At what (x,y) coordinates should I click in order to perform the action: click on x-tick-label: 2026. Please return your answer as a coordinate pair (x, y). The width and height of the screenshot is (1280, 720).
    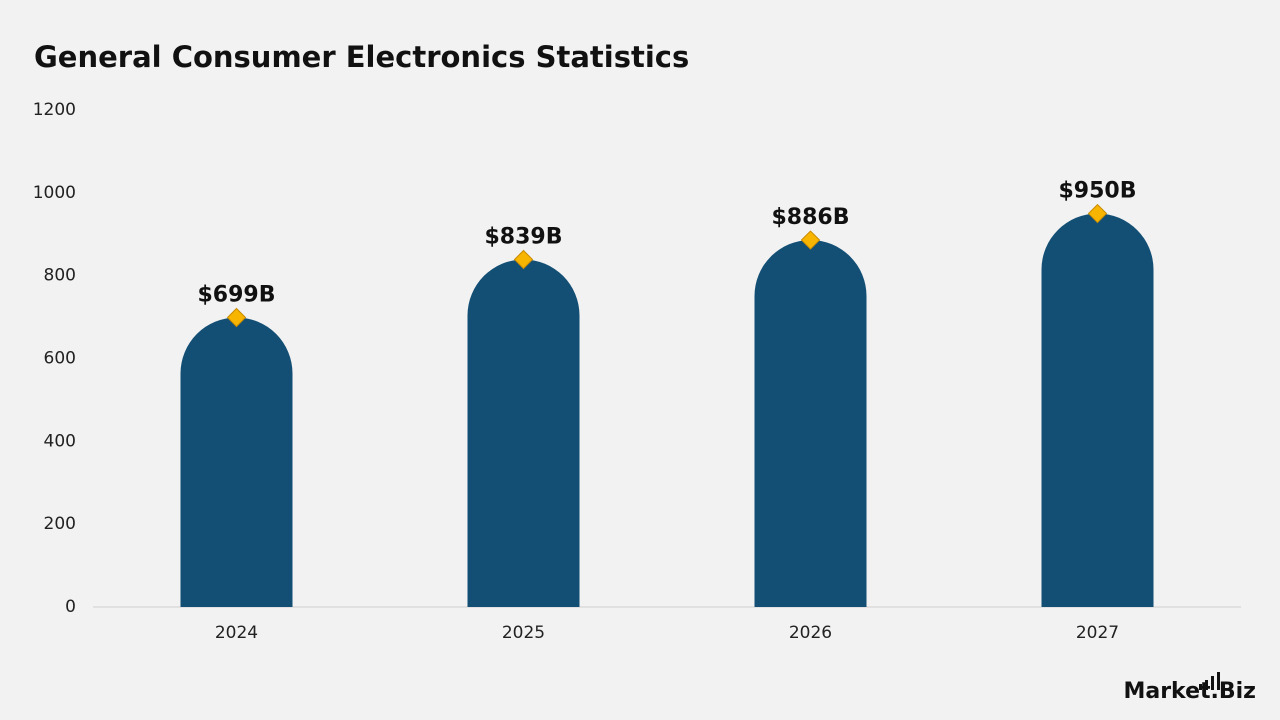
    Looking at the image, I should click on (810, 633).